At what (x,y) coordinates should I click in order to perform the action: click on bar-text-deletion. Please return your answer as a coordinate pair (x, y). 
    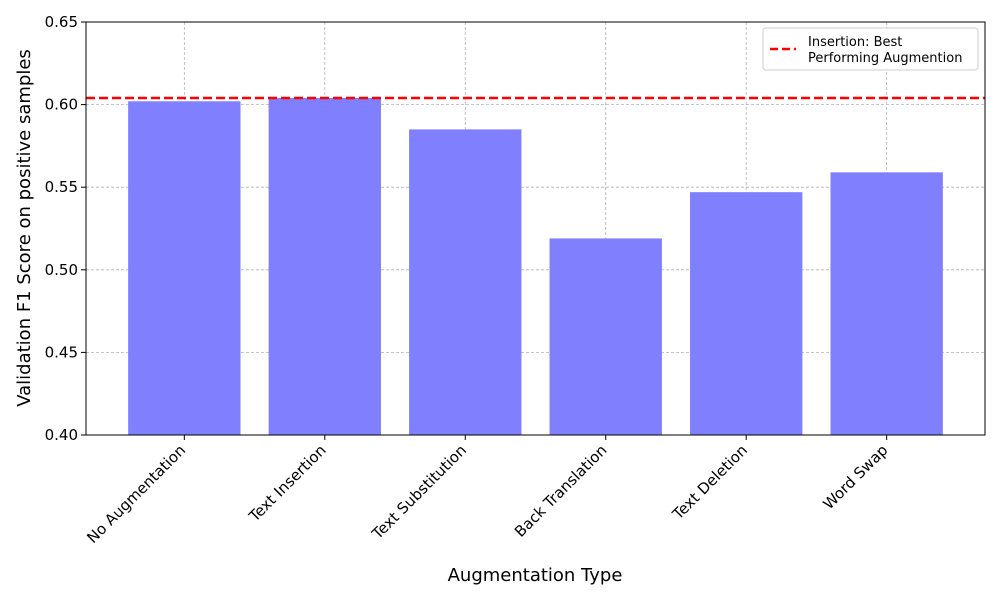
    Looking at the image, I should click on (746, 313).